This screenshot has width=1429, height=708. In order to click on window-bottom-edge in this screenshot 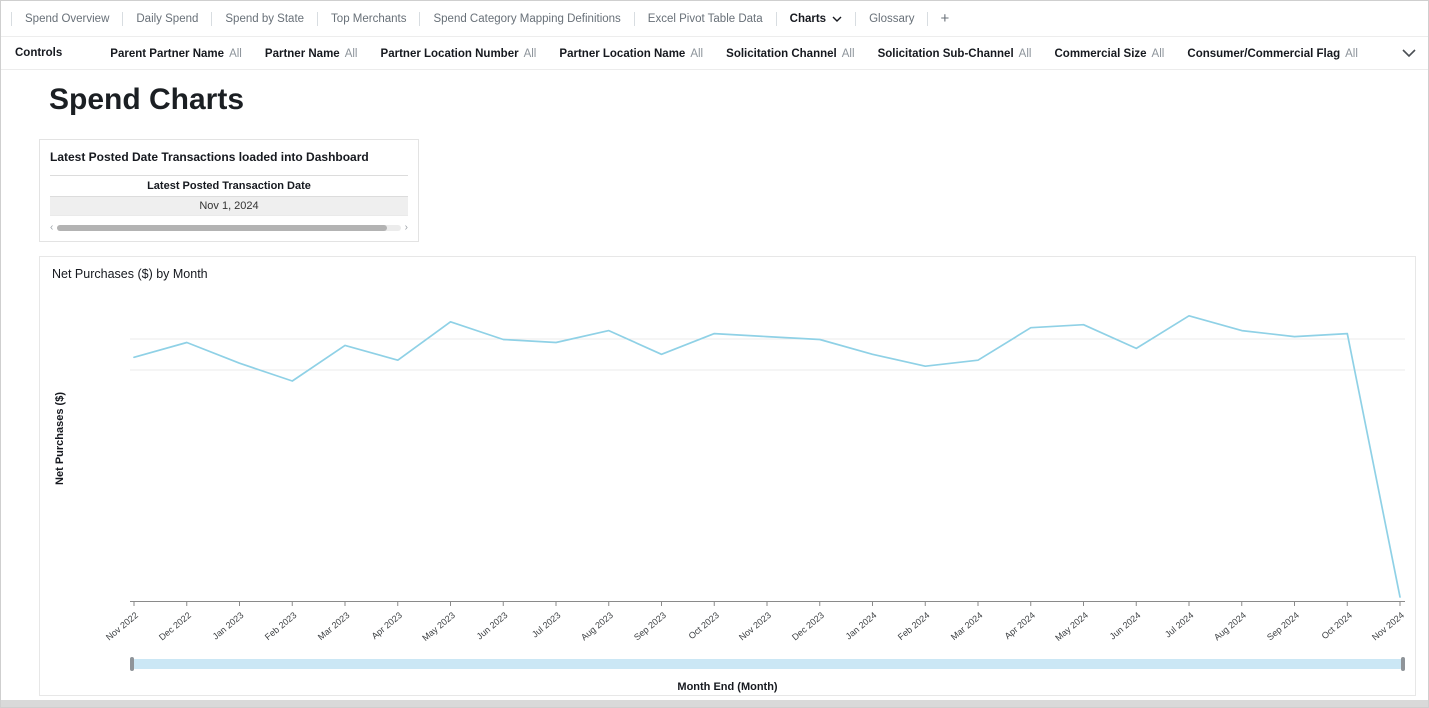, I will do `click(714, 703)`.